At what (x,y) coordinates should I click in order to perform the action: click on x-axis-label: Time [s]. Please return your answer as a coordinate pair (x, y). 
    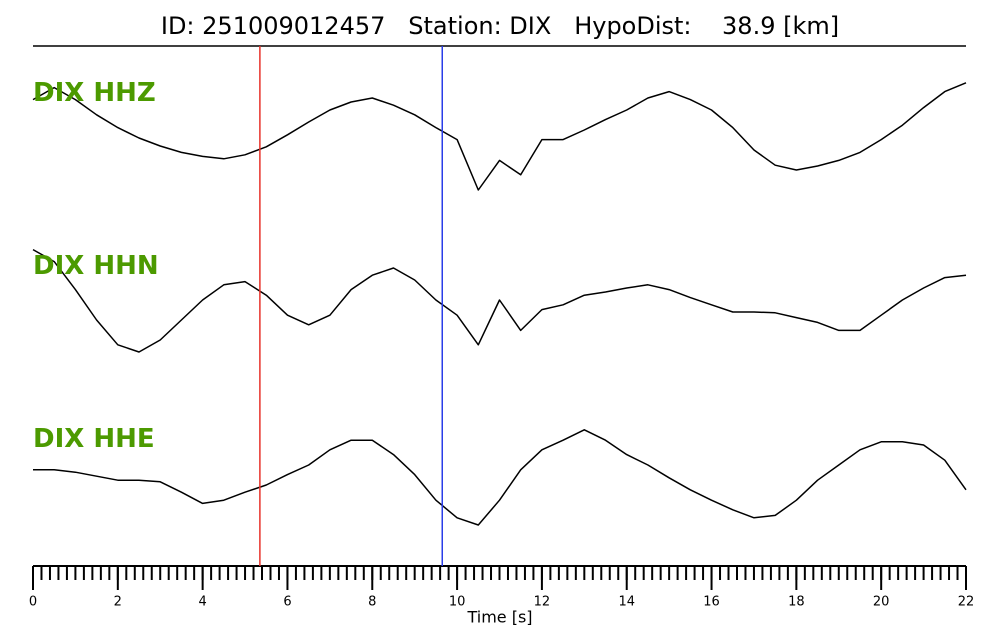
    Looking at the image, I should click on (499, 617).